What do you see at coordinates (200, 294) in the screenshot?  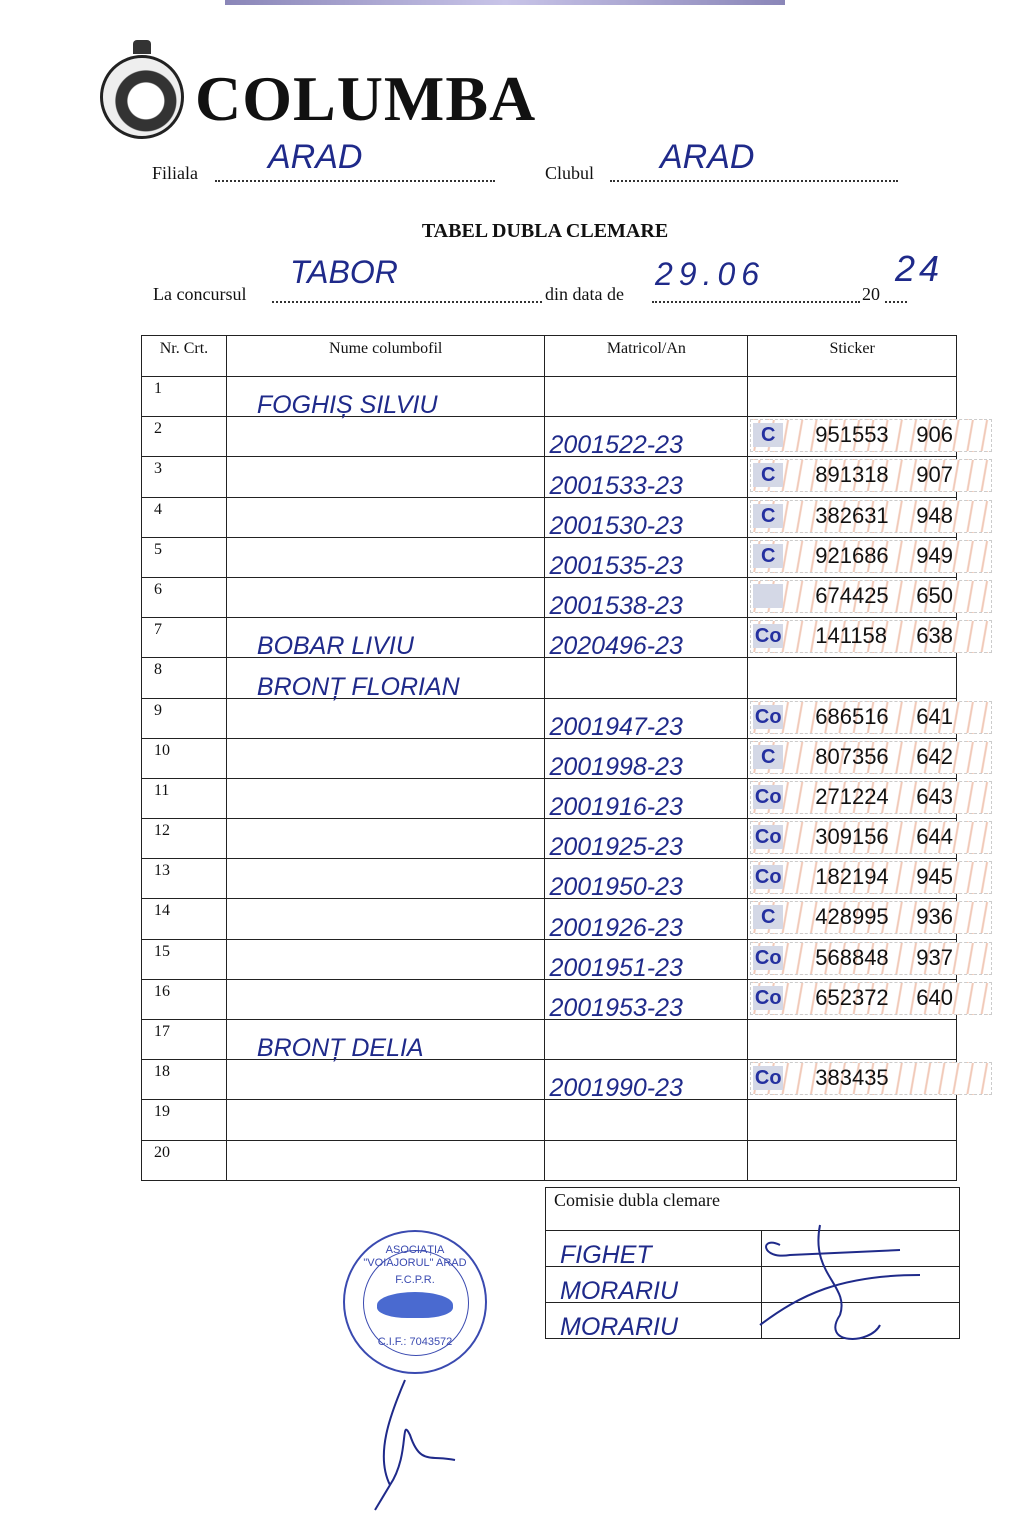 I see `contest-label: La concursul` at bounding box center [200, 294].